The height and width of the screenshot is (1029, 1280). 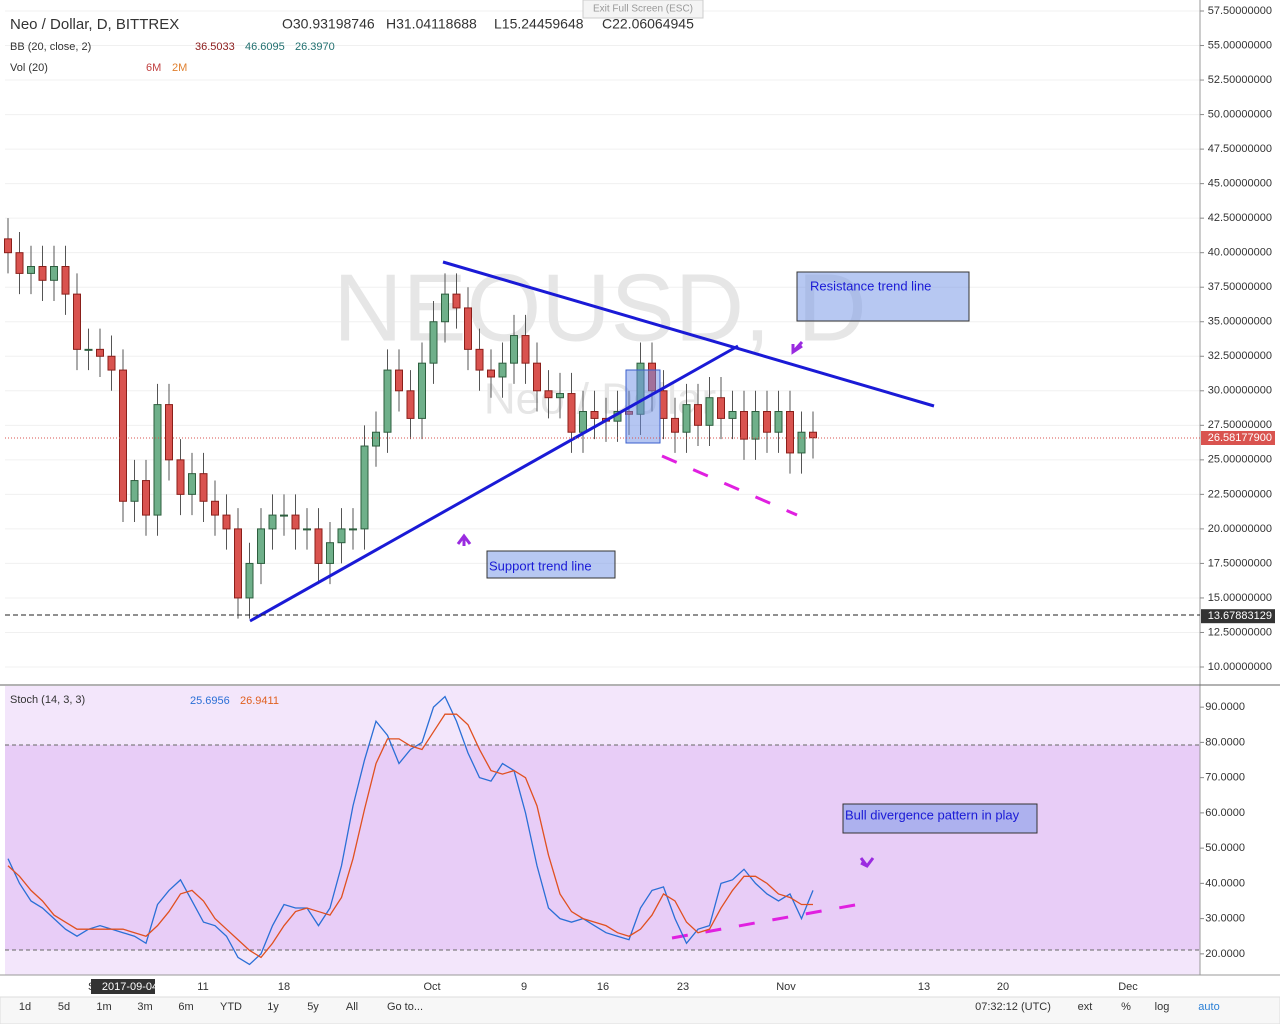 What do you see at coordinates (210, 701) in the screenshot?
I see `stoch-value: 25.6956` at bounding box center [210, 701].